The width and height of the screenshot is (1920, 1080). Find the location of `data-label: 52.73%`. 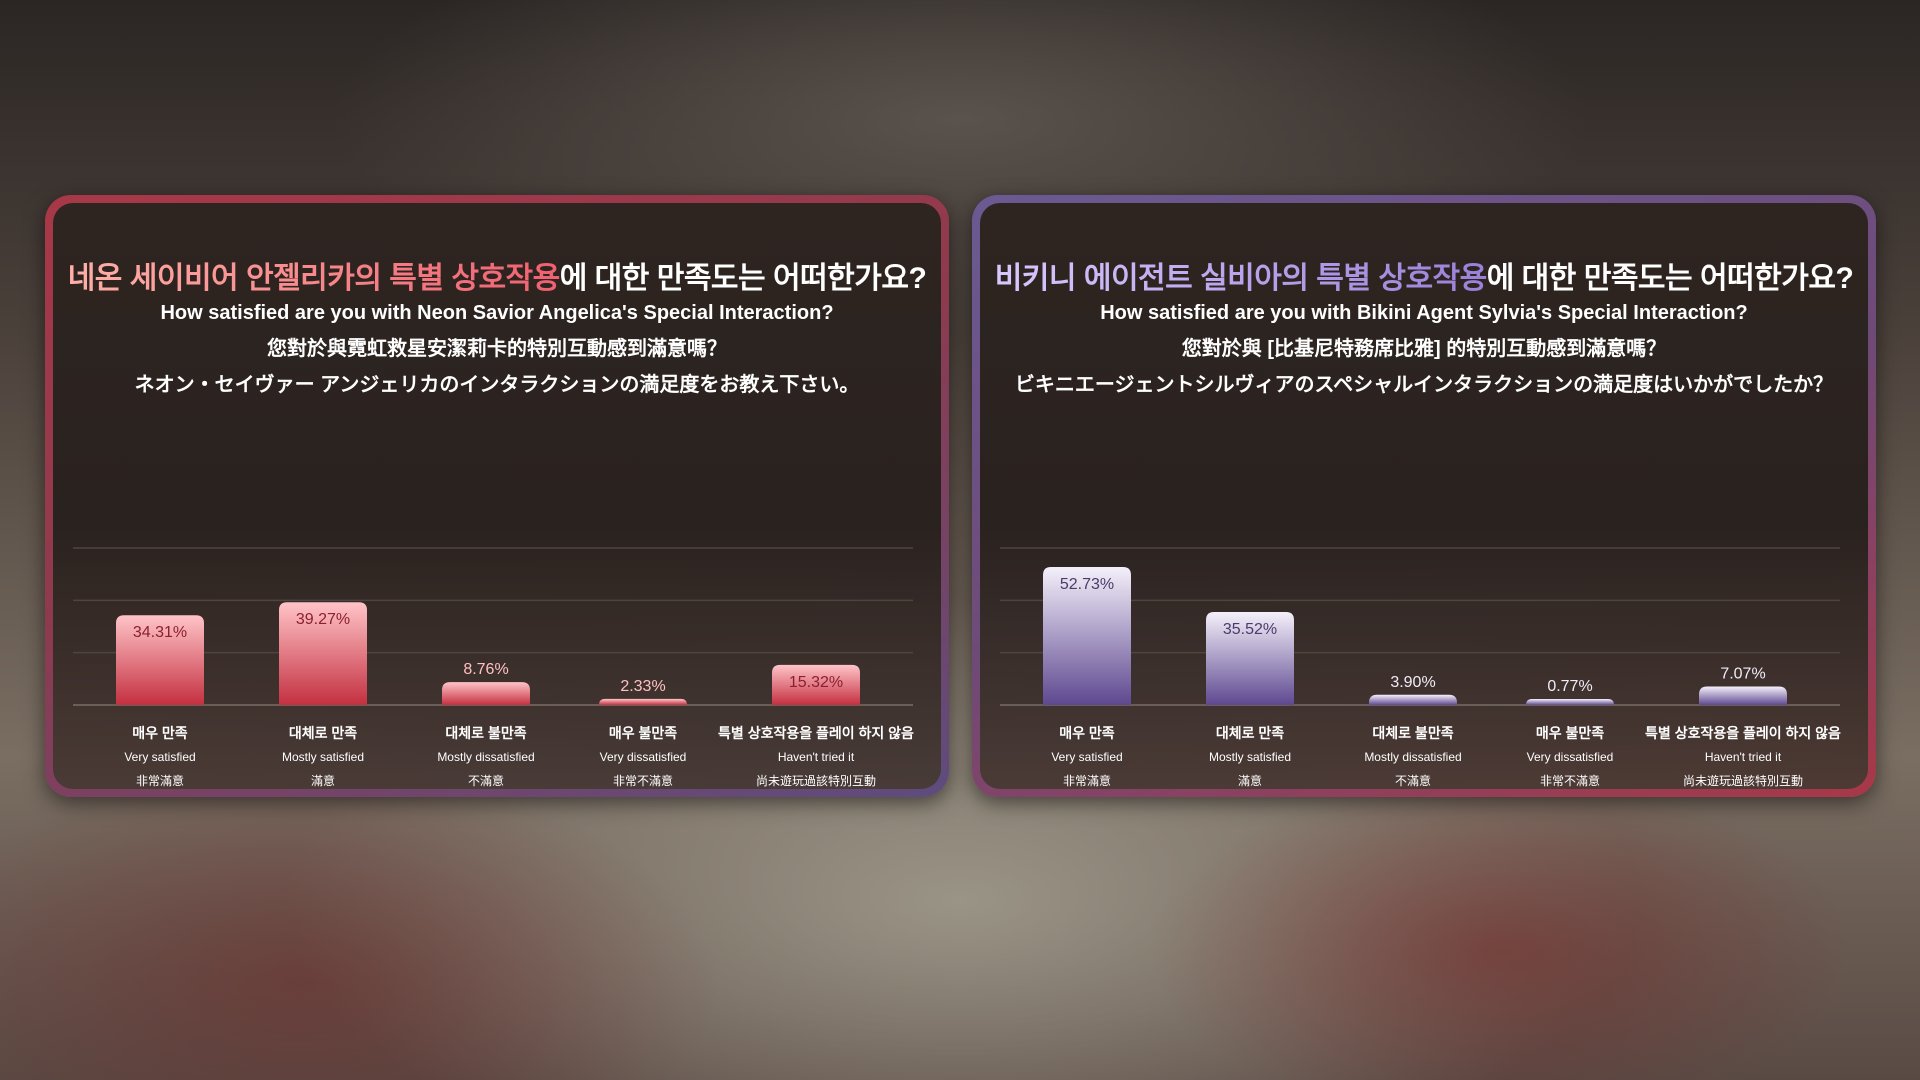

data-label: 52.73% is located at coordinates (1087, 584).